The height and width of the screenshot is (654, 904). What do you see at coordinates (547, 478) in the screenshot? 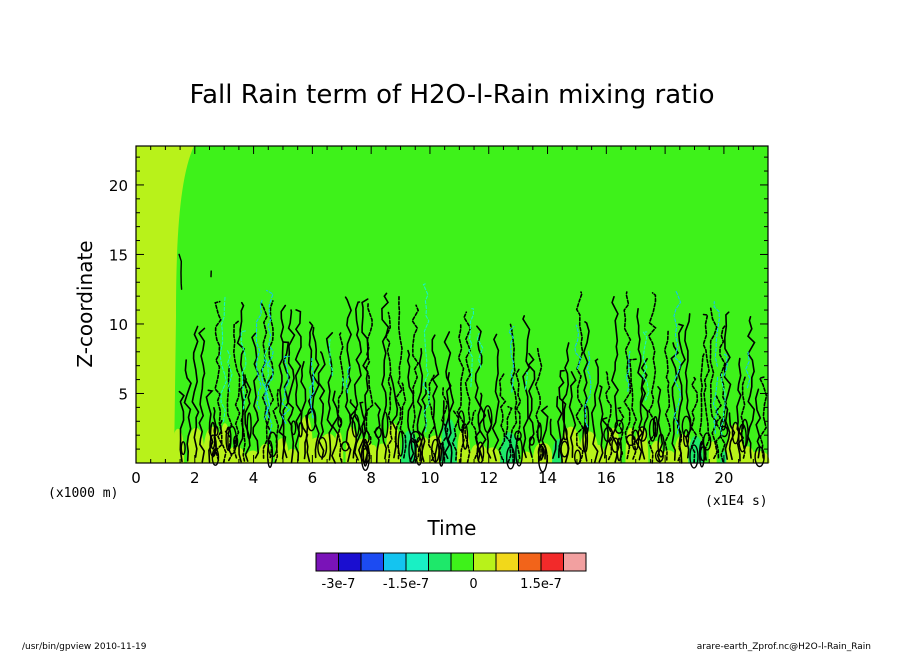
I see `x-tick-label: 14` at bounding box center [547, 478].